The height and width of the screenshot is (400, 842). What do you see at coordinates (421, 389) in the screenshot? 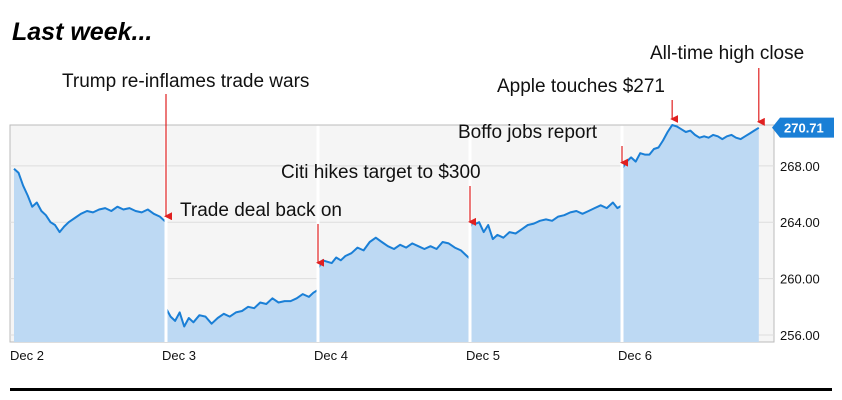
I see `bottom-divider` at bounding box center [421, 389].